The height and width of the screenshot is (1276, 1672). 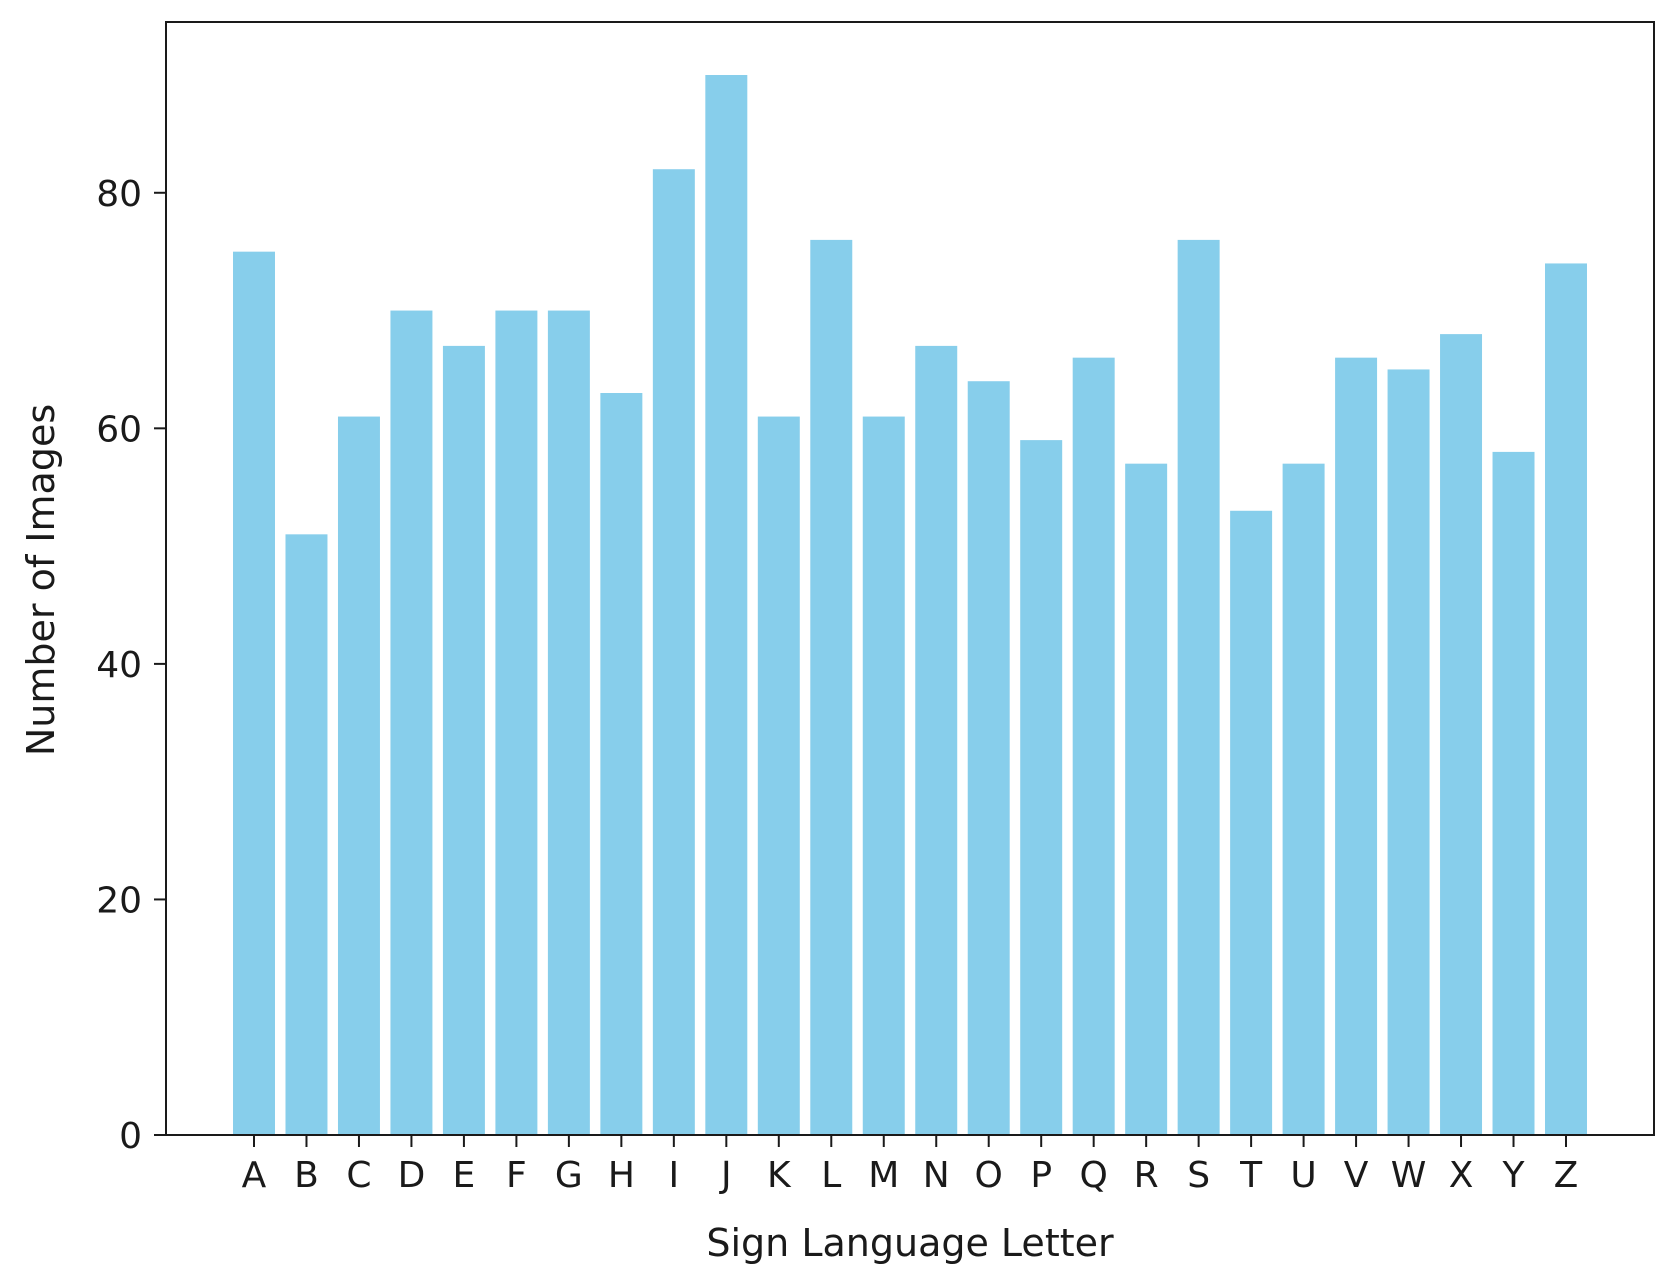 I want to click on x-tick-label: B, so click(x=306, y=1175).